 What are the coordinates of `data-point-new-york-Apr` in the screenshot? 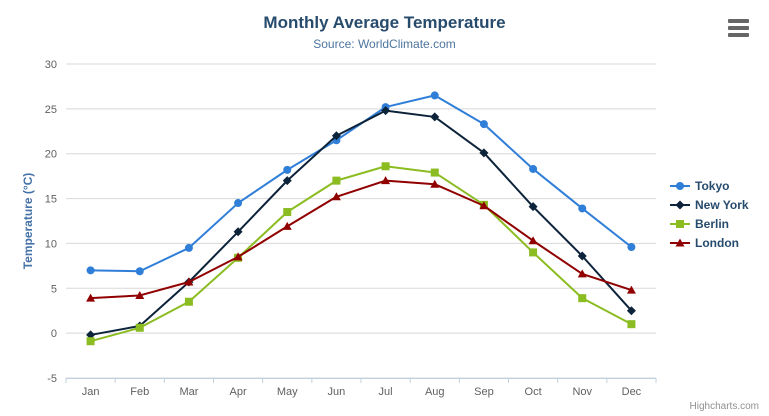 It's located at (238, 232).